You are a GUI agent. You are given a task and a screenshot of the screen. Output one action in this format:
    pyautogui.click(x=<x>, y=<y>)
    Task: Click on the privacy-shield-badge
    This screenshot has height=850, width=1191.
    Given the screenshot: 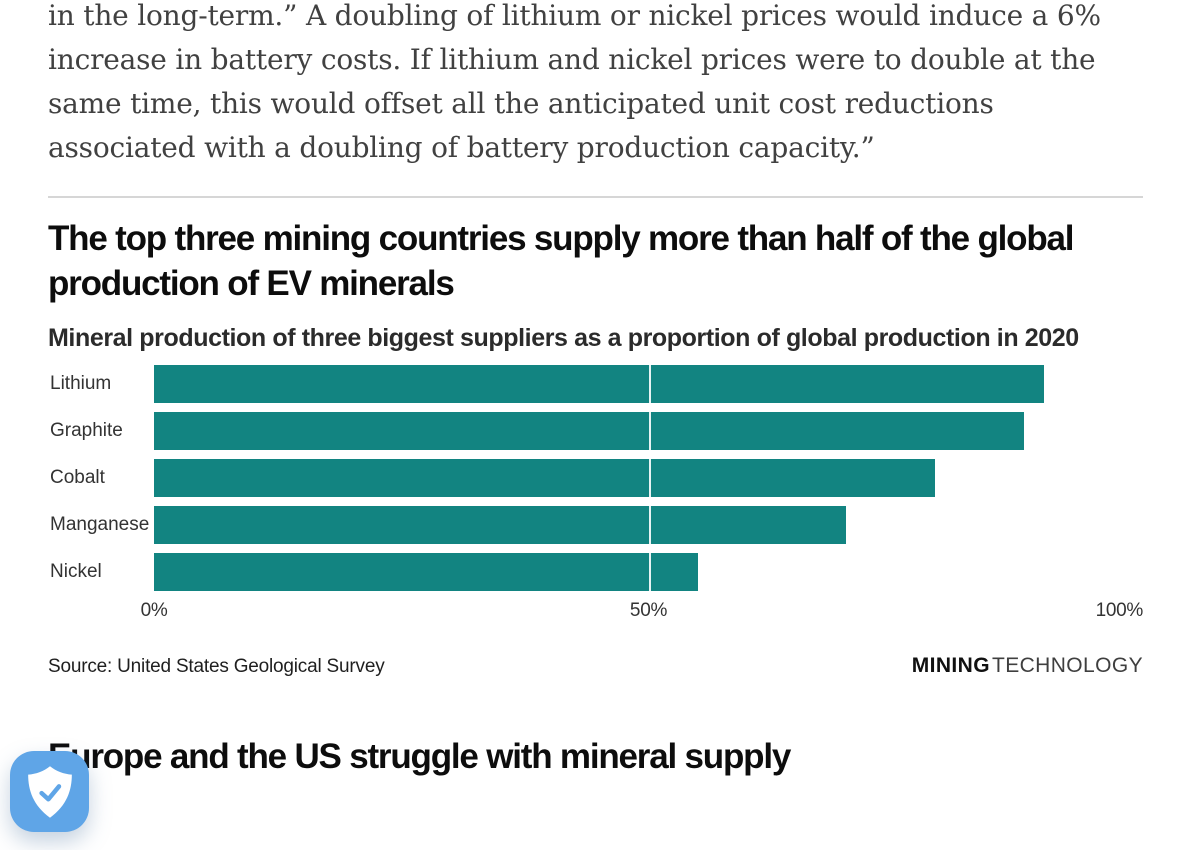 What is the action you would take?
    pyautogui.click(x=49, y=791)
    